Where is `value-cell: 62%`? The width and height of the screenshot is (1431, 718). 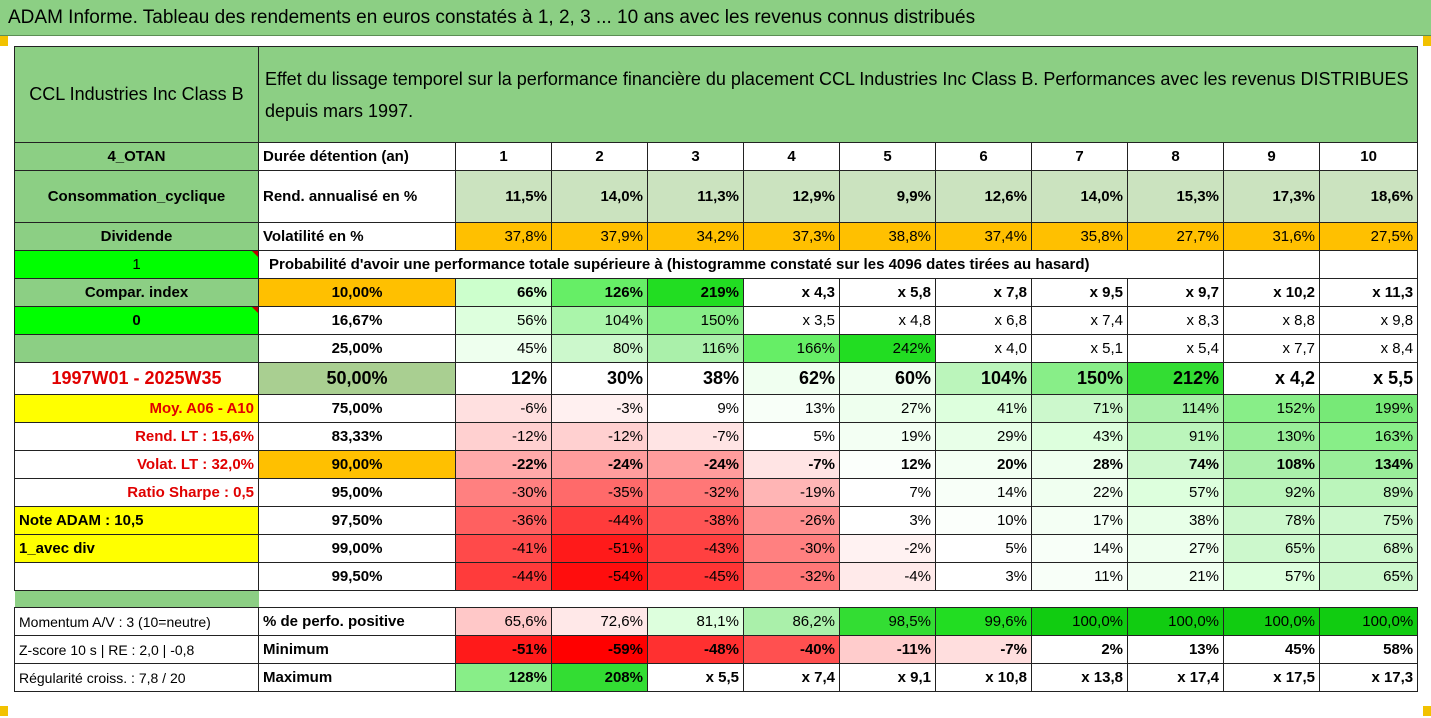
value-cell: 62% is located at coordinates (791, 378).